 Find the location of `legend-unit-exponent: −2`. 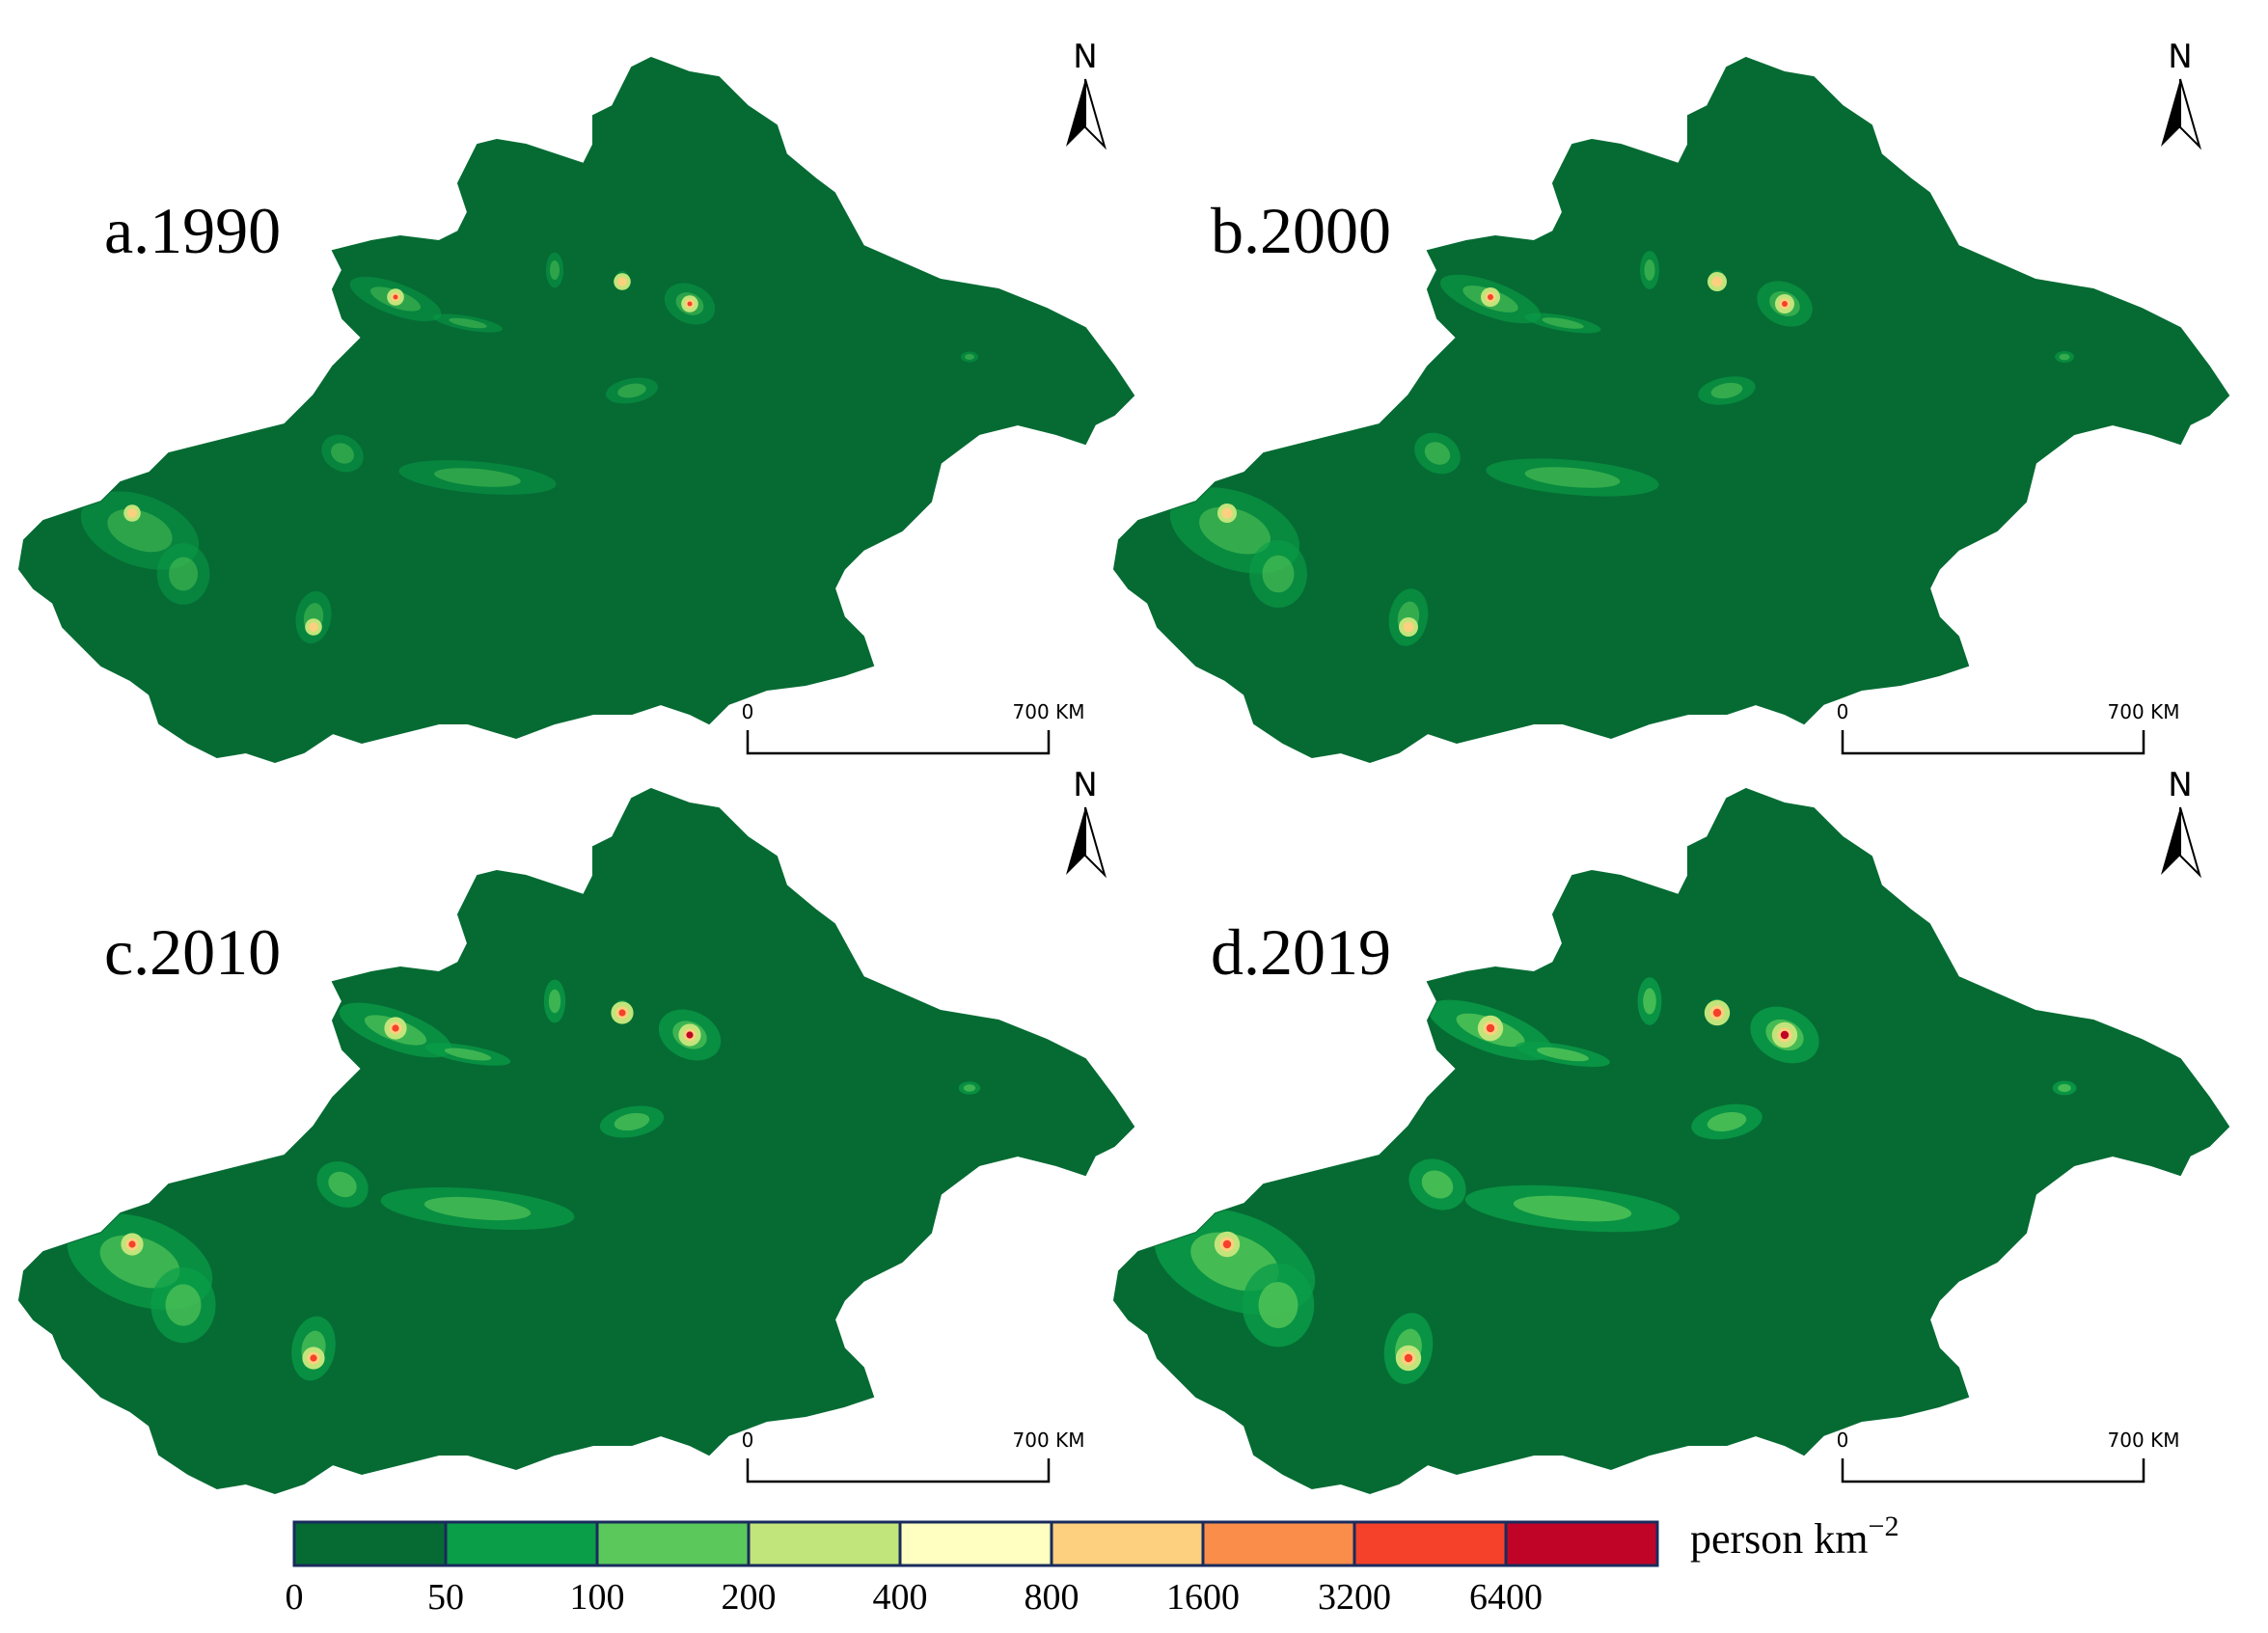

legend-unit-exponent: −2 is located at coordinates (1884, 1526).